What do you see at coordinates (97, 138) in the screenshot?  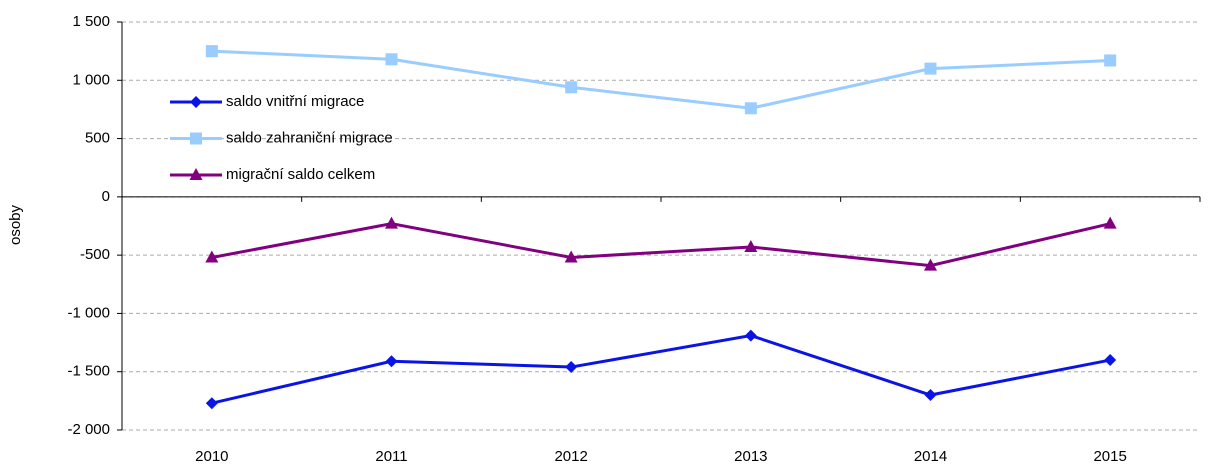 I see `y-tick-label: 500` at bounding box center [97, 138].